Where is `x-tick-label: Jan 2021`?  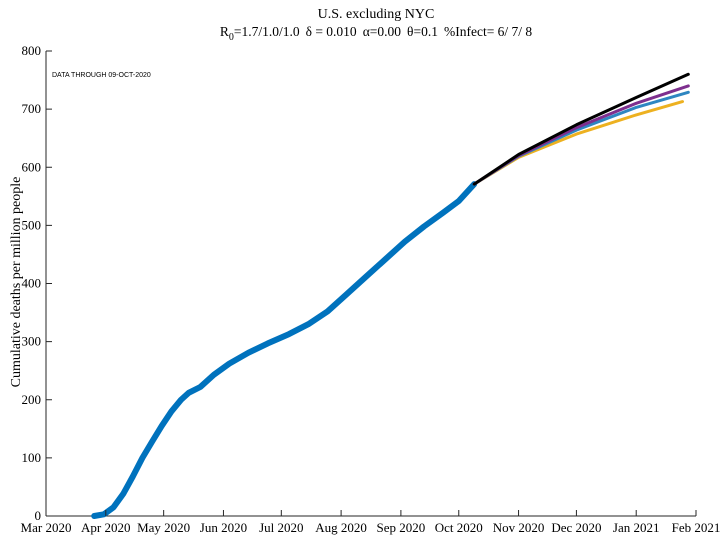 x-tick-label: Jan 2021 is located at coordinates (636, 527).